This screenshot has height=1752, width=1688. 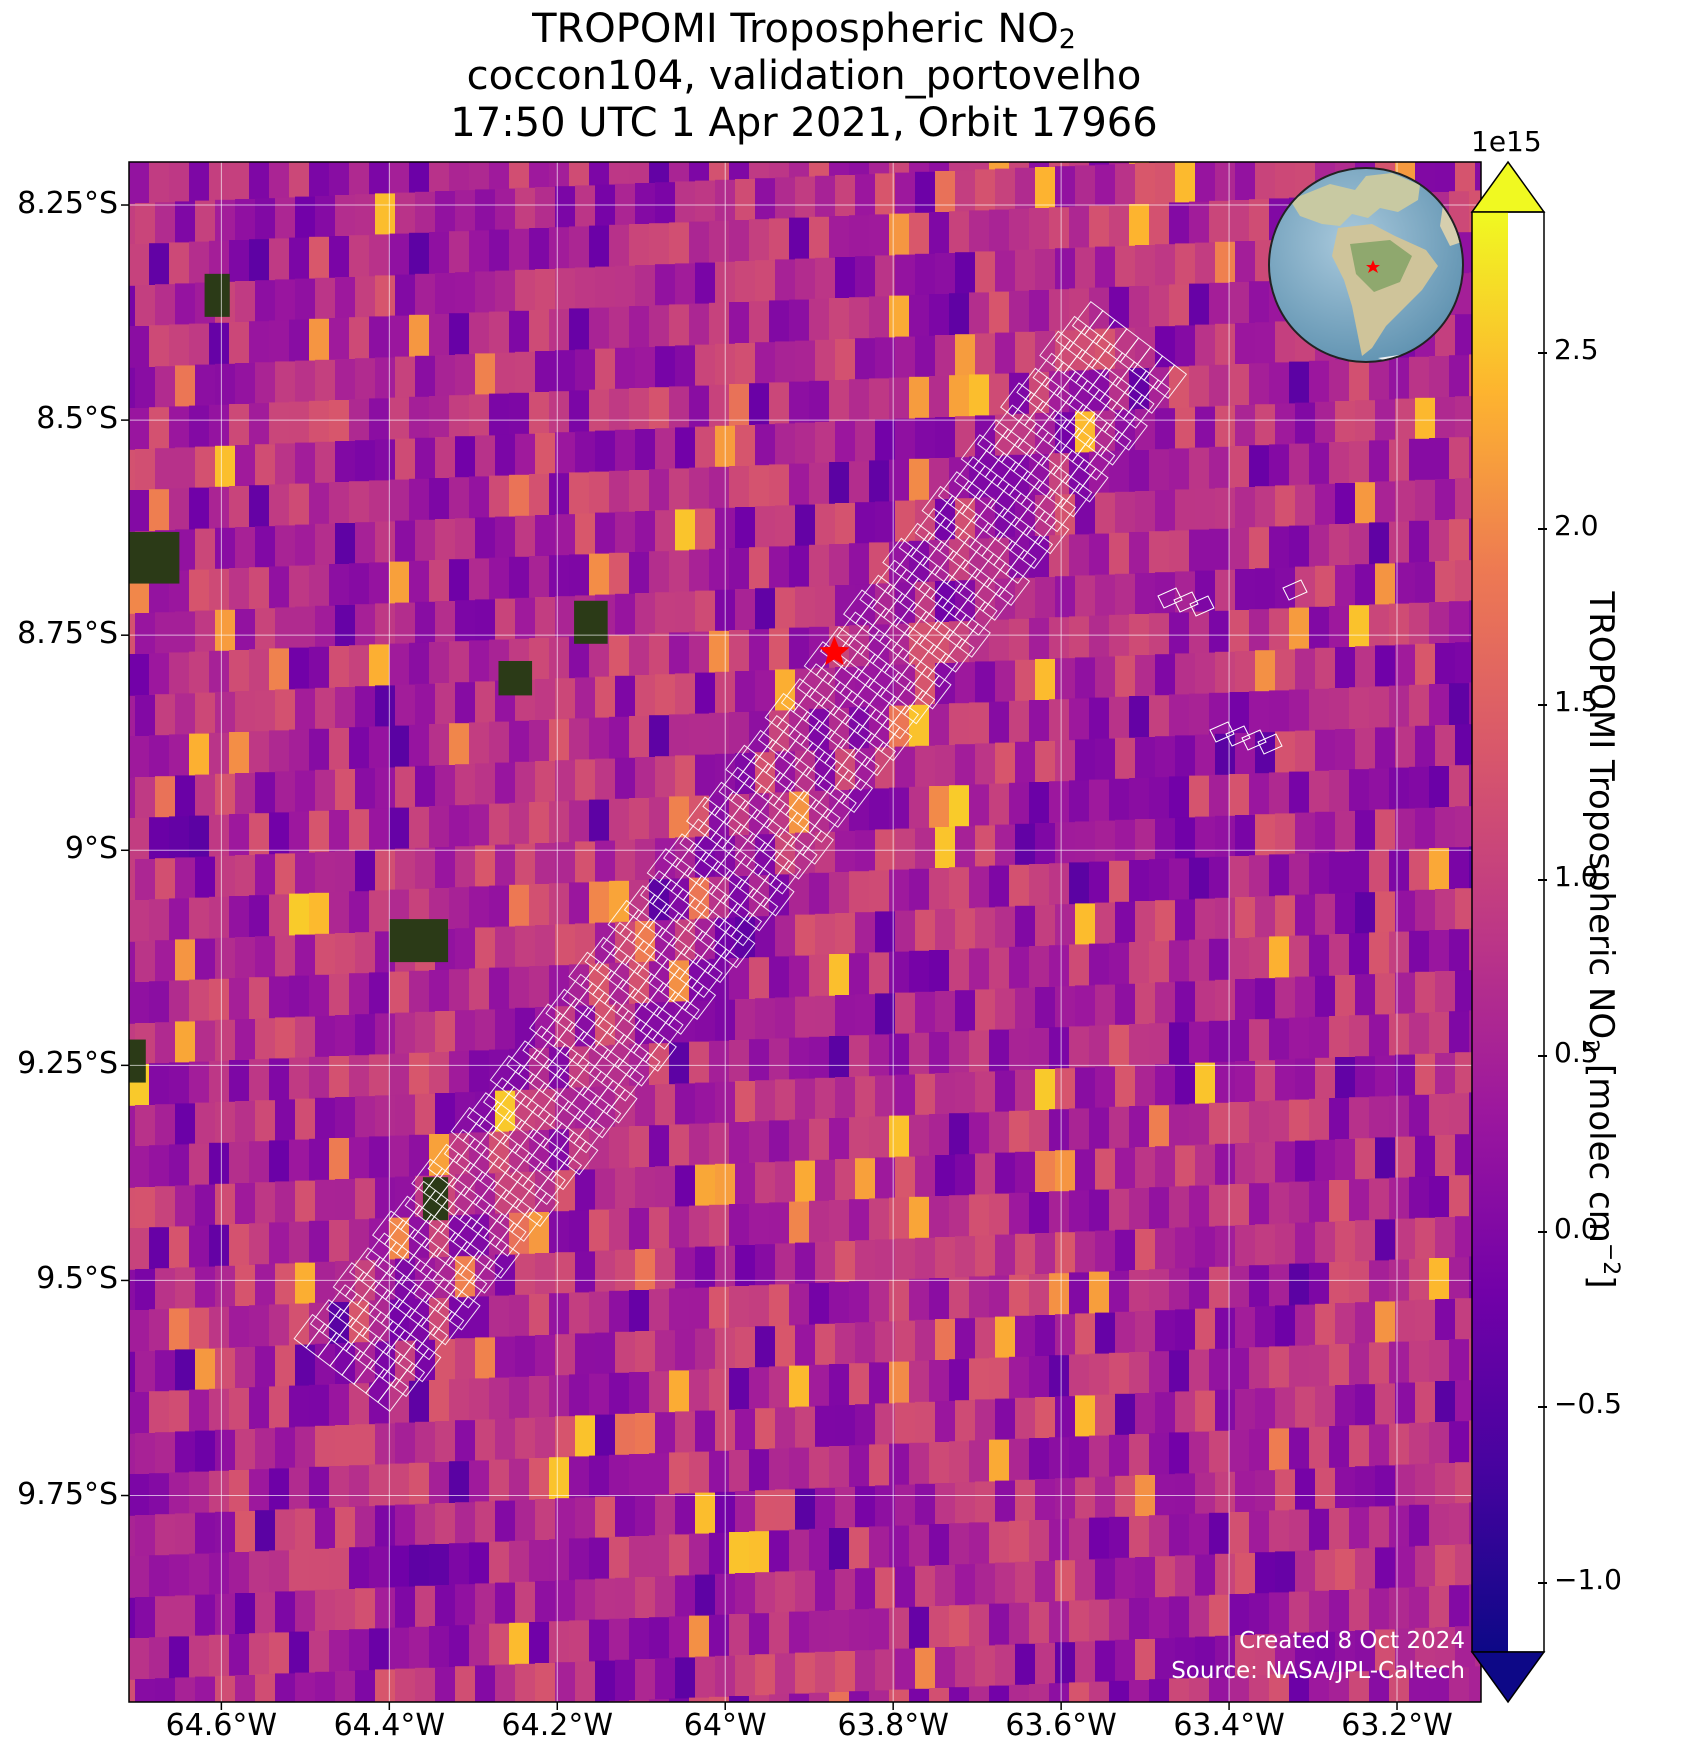 I want to click on site-marker-star, so click(x=834, y=651).